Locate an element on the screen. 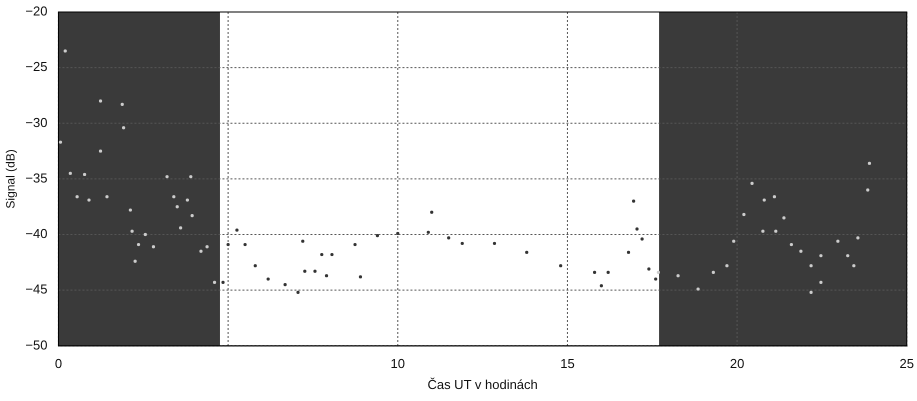 The width and height of the screenshot is (917, 401). y-tick-label: −45 is located at coordinates (36, 289).